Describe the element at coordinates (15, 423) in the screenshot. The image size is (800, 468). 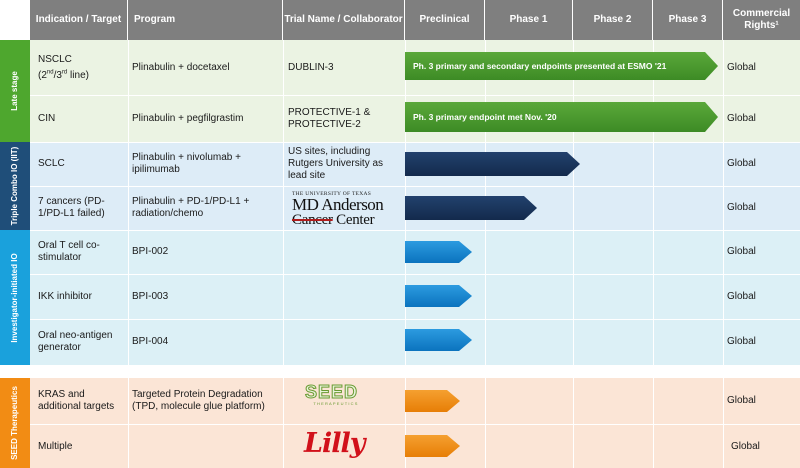
I see `group-seed: SEED Therapeutics` at that location.